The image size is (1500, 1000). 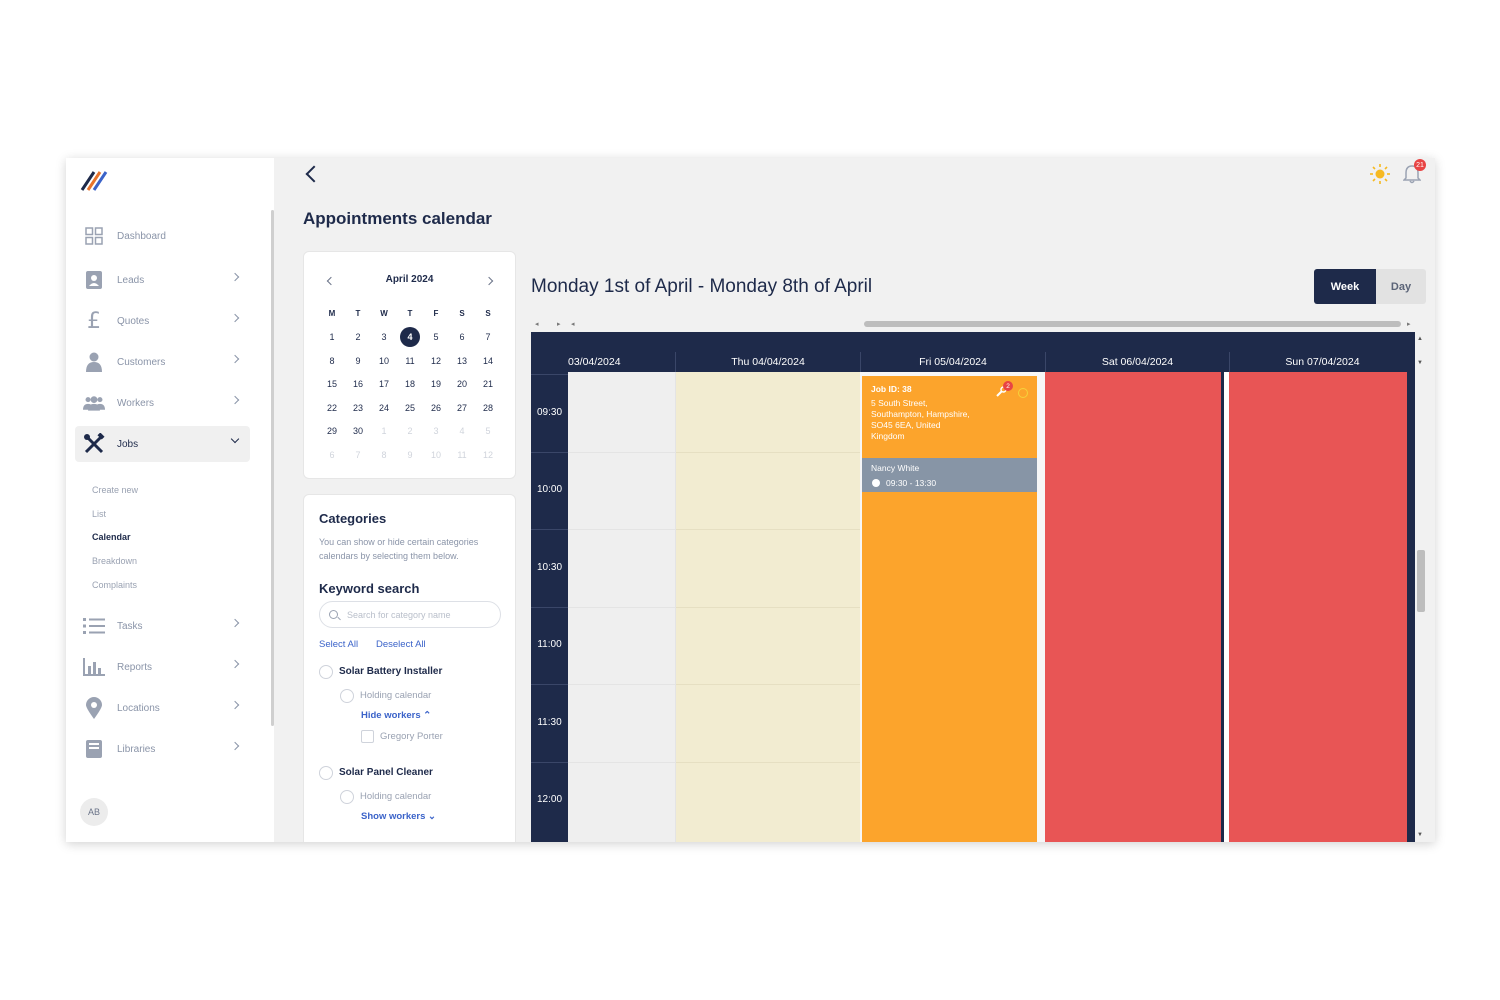 What do you see at coordinates (162, 321) in the screenshot?
I see `sidebar-item-quotes: £ Quotes` at bounding box center [162, 321].